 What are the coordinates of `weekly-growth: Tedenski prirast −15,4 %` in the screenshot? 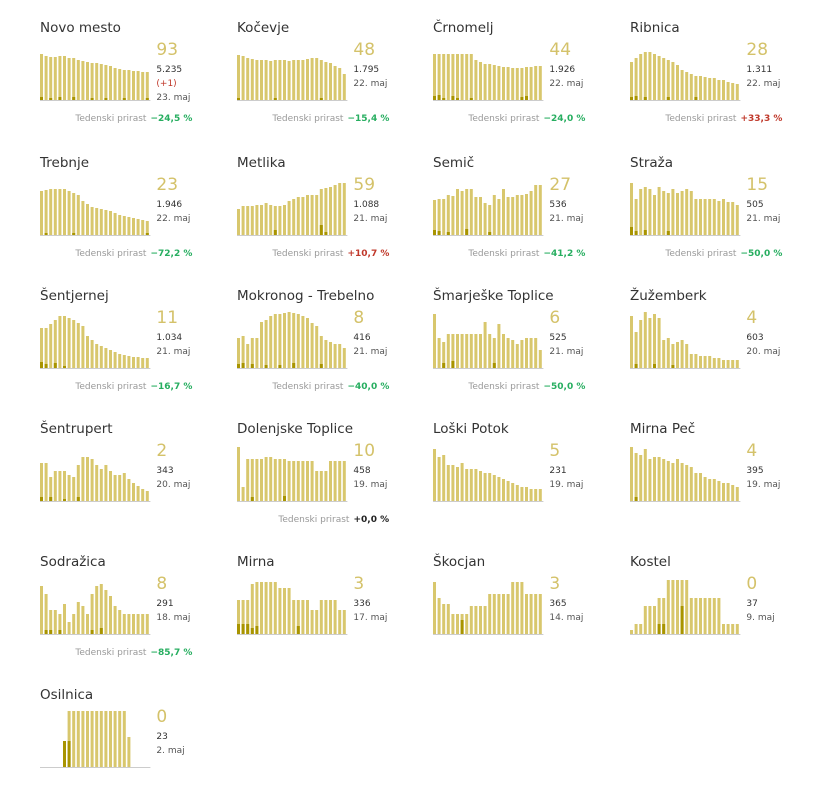 It's located at (330, 119).